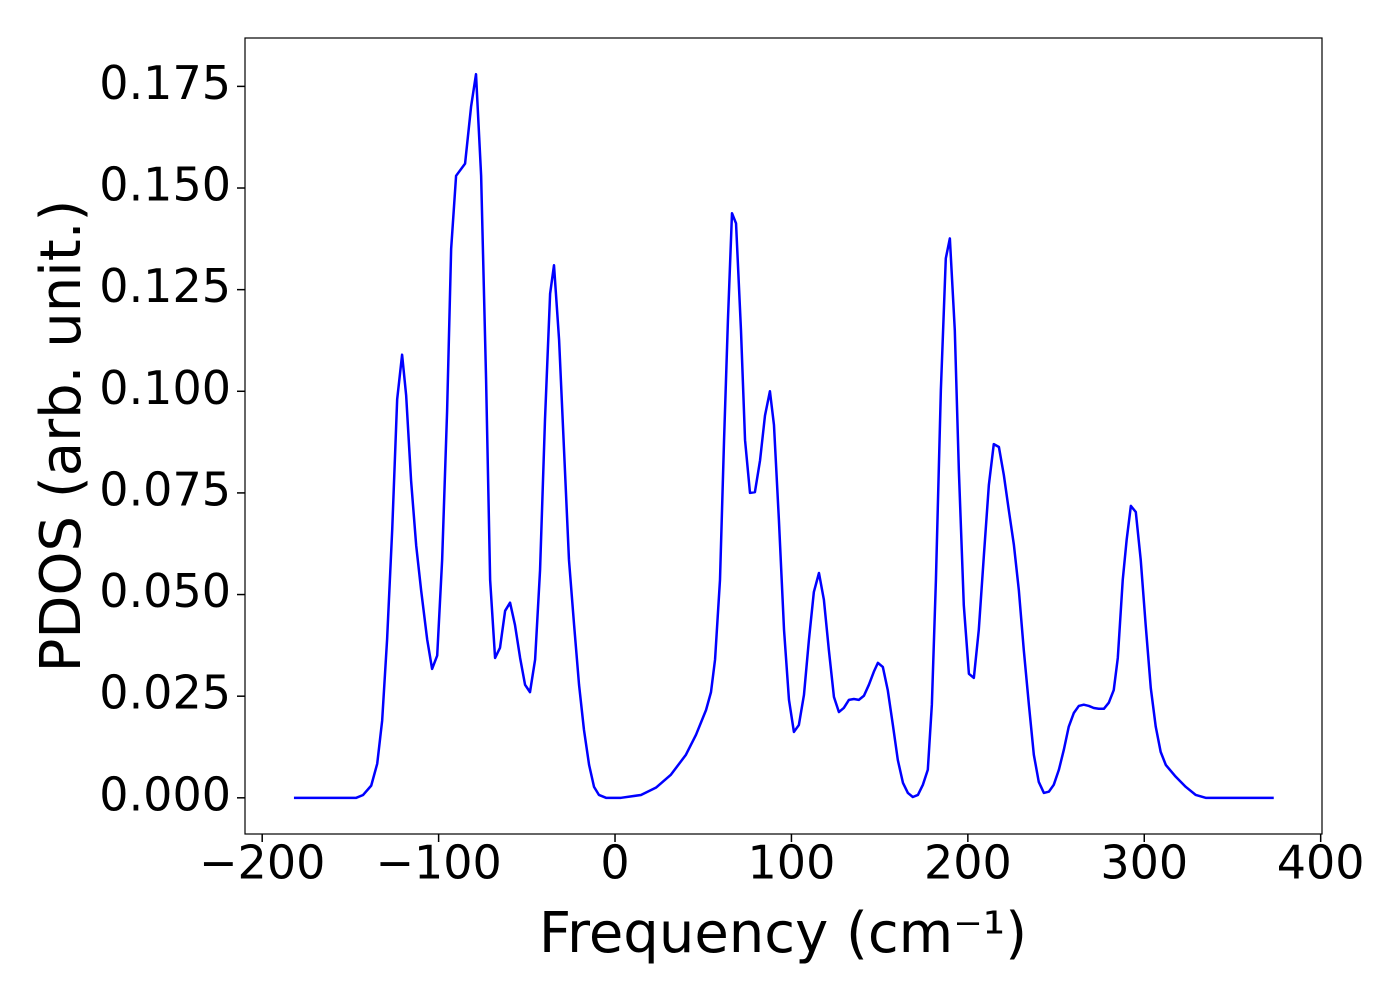 The image size is (1400, 1000). What do you see at coordinates (61, 436) in the screenshot?
I see `y-axis-label: PDOS (arb. unit.)` at bounding box center [61, 436].